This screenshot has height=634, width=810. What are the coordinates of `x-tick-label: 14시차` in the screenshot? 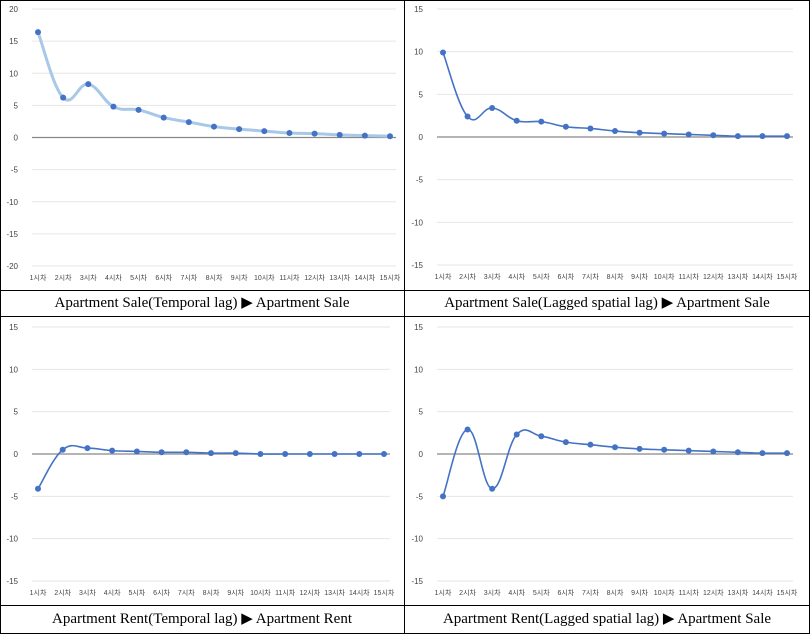 It's located at (359, 592).